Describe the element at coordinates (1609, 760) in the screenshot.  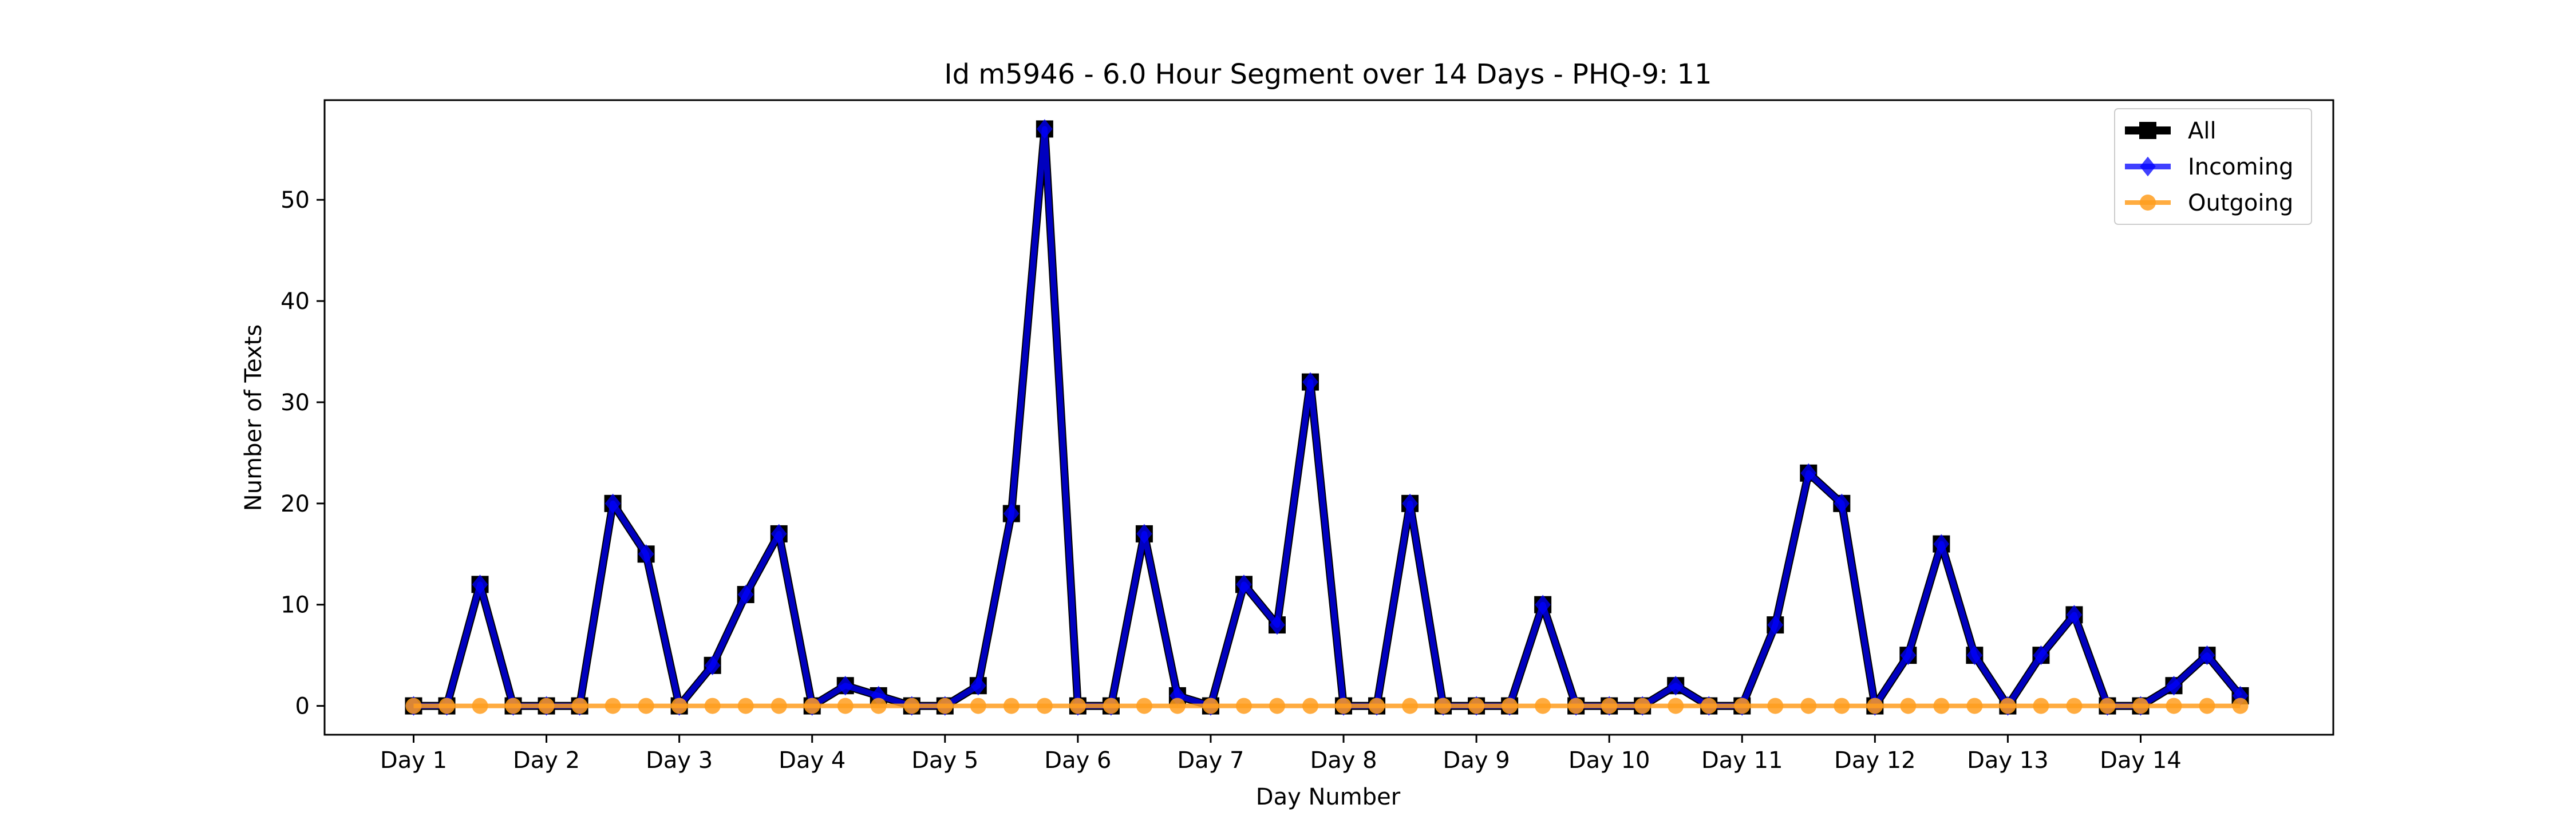
I see `x-tick-label: Day 10` at that location.